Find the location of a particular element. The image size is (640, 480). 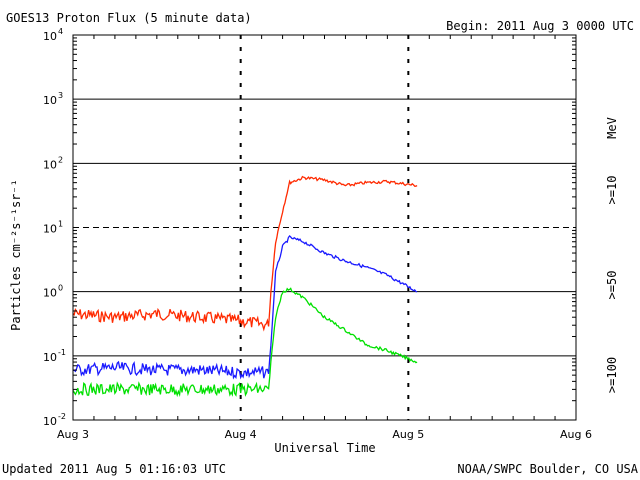

legend-label-3: >=100 is located at coordinates (612, 375).